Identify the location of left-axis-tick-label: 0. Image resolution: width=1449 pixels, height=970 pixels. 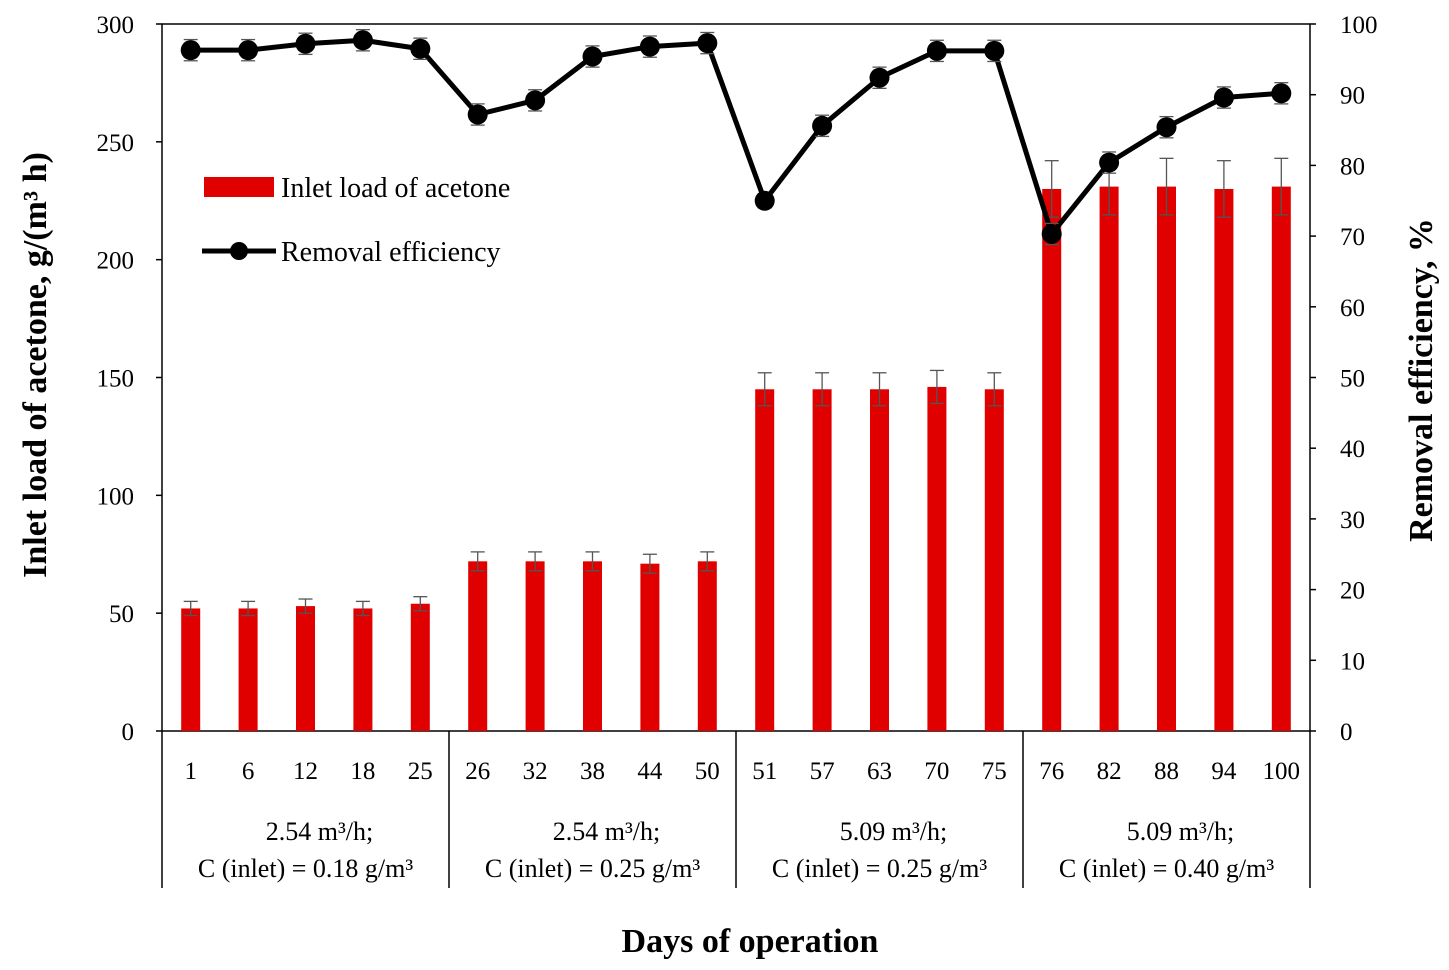
(128, 732).